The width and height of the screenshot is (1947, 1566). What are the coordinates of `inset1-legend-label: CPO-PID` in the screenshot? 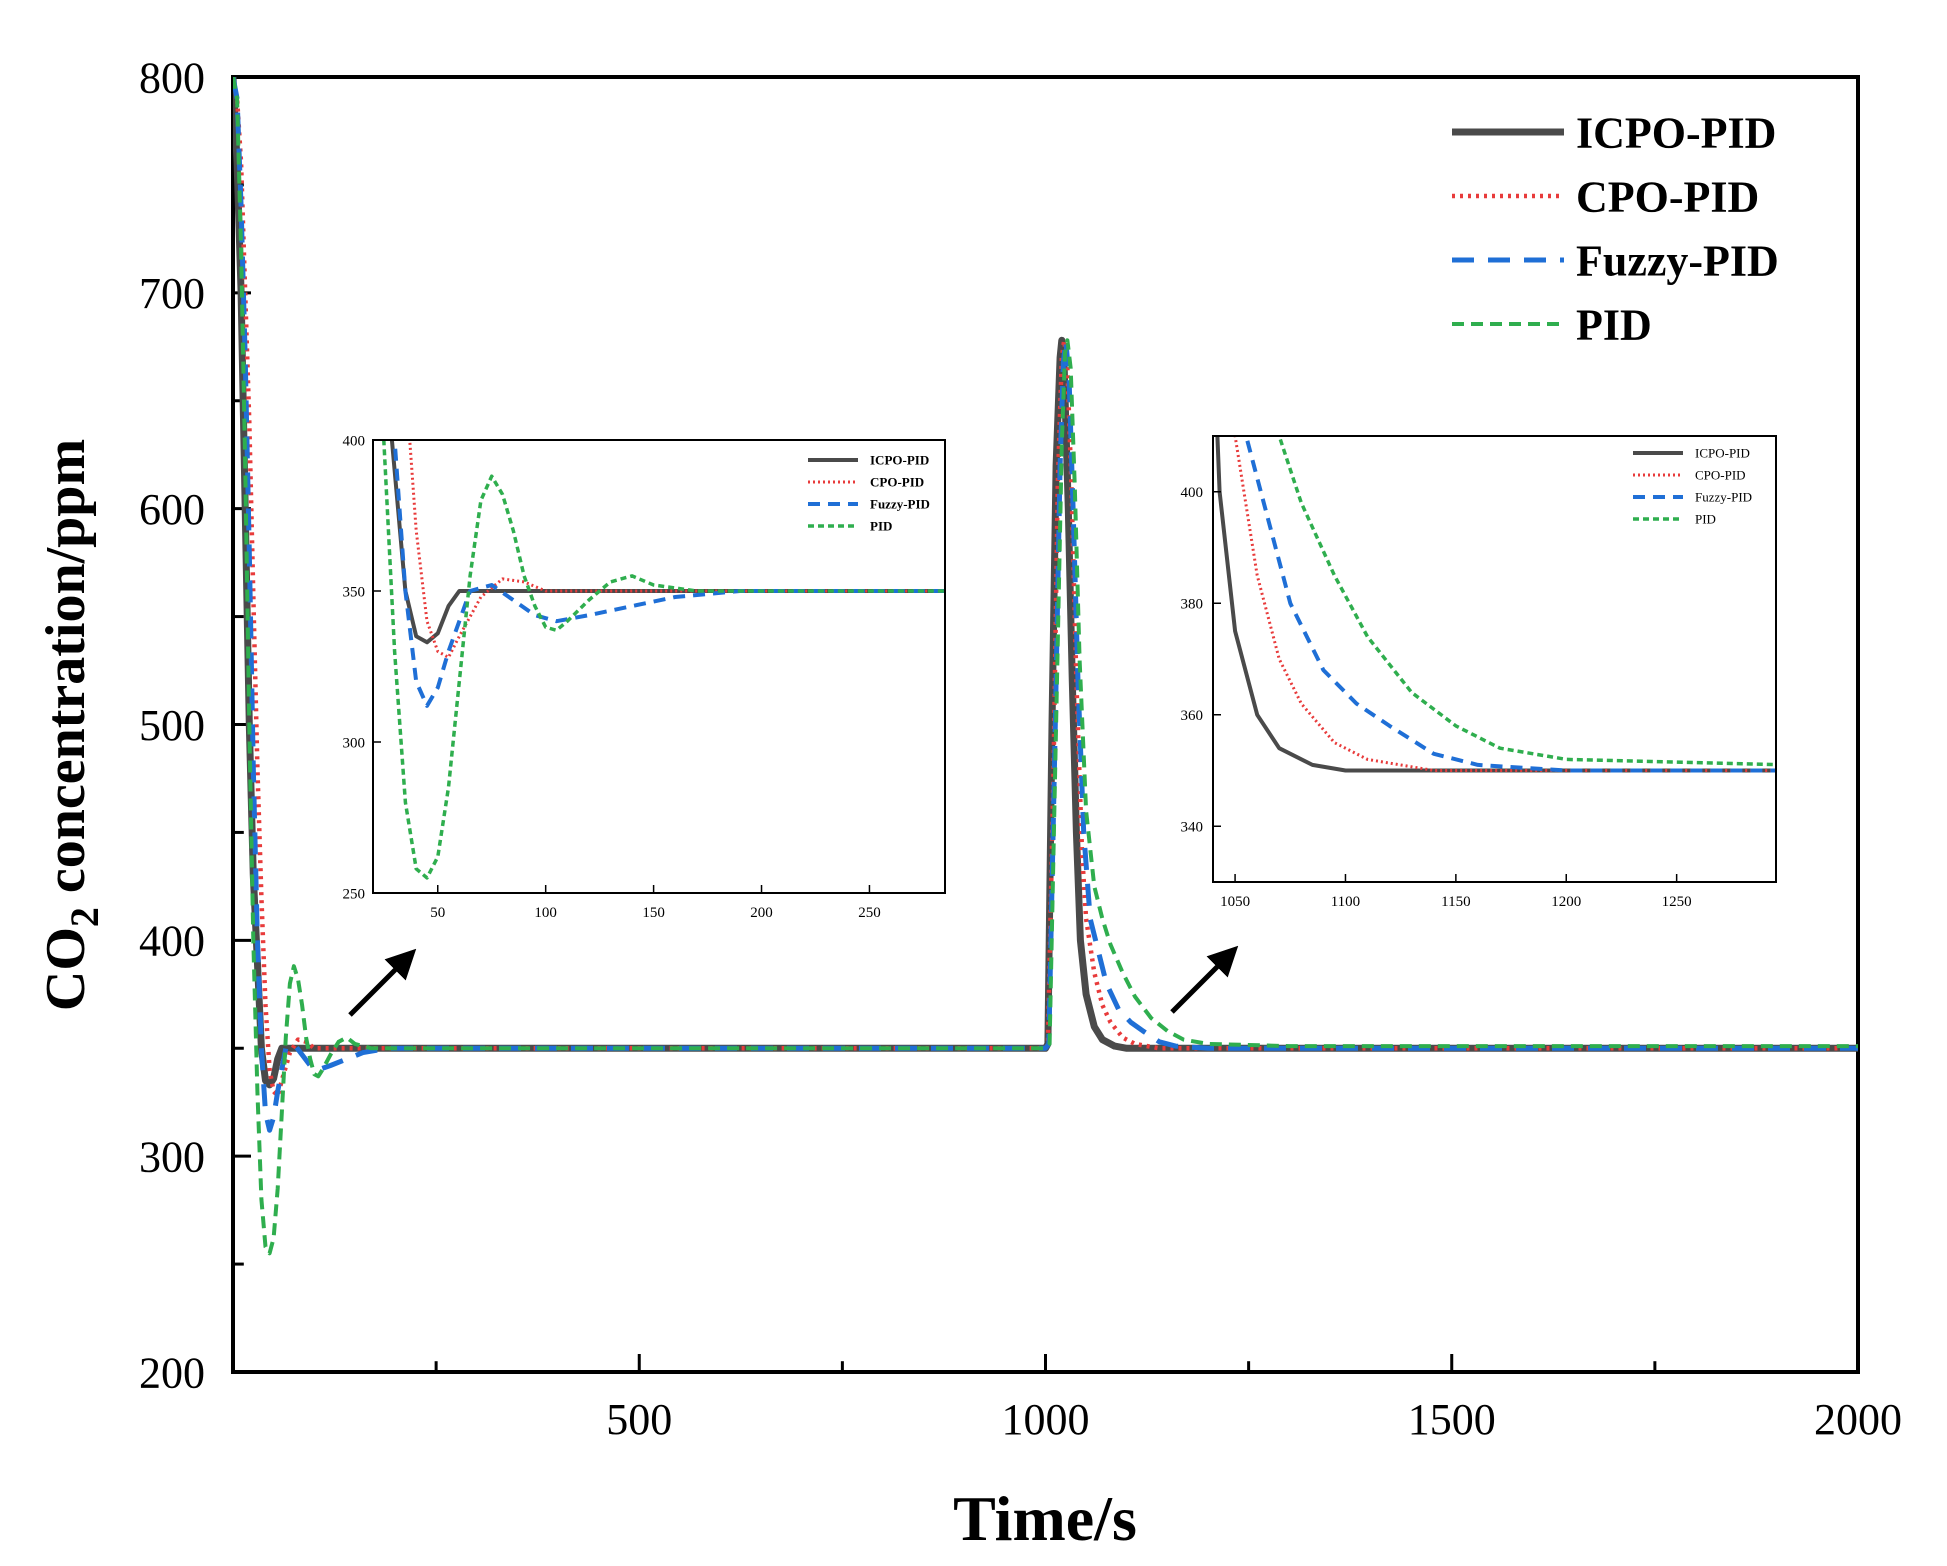 It's located at (897, 482).